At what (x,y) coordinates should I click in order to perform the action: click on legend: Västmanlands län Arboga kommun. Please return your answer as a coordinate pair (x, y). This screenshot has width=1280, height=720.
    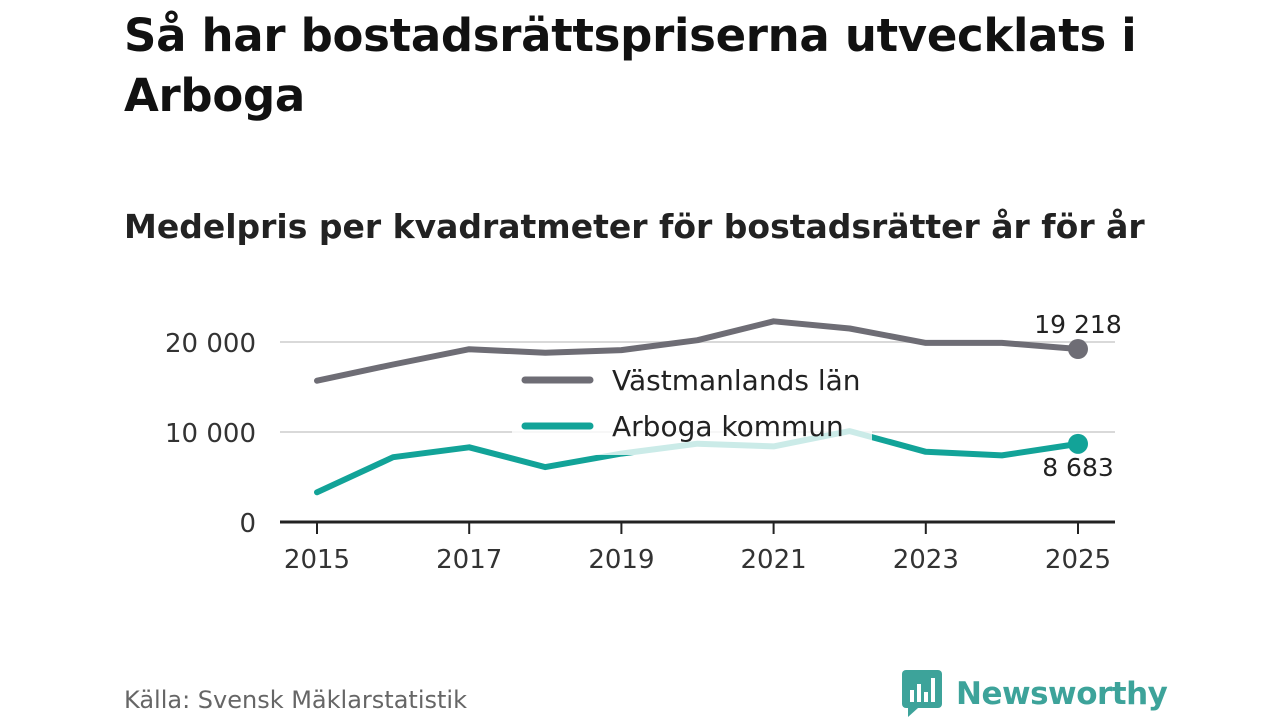
    Looking at the image, I should click on (692, 406).